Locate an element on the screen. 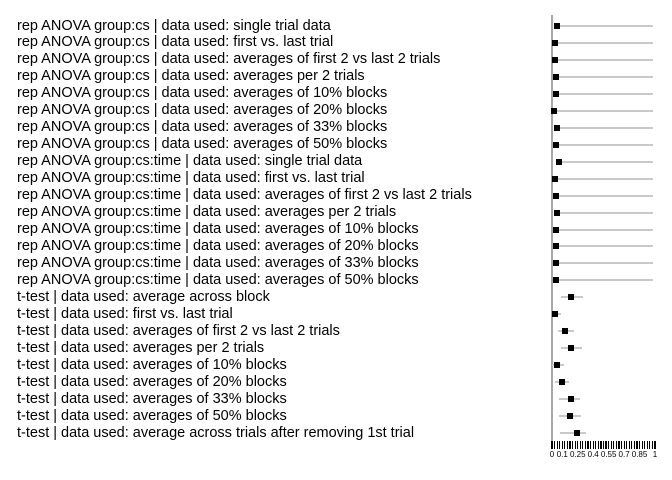 The width and height of the screenshot is (672, 480). axis-tick-label: 0 is located at coordinates (552, 454).